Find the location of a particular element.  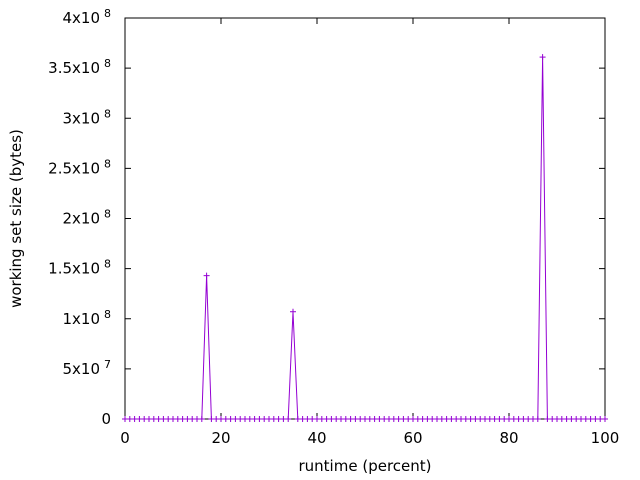

y-tick-label: 8 2x10 is located at coordinates (86, 218).